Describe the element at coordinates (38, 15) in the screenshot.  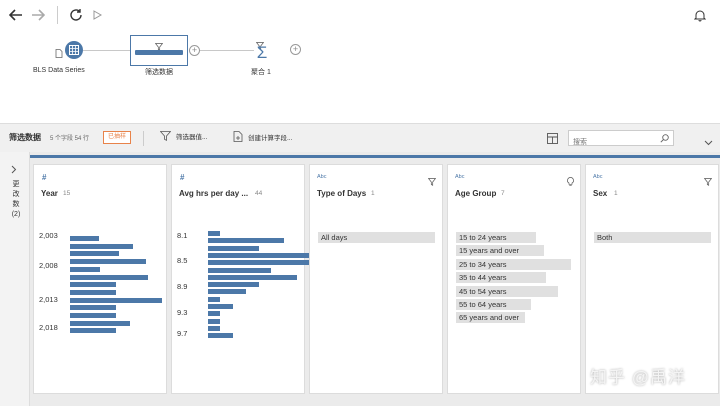
I see `arrow-right-icon` at that location.